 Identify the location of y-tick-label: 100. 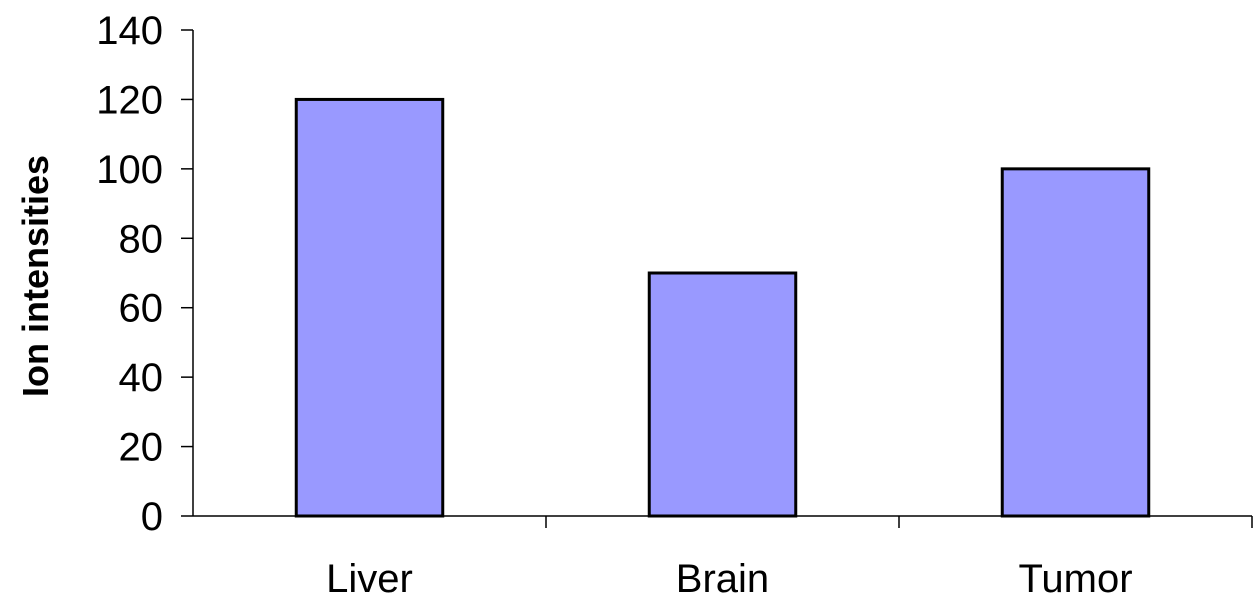
(129, 170).